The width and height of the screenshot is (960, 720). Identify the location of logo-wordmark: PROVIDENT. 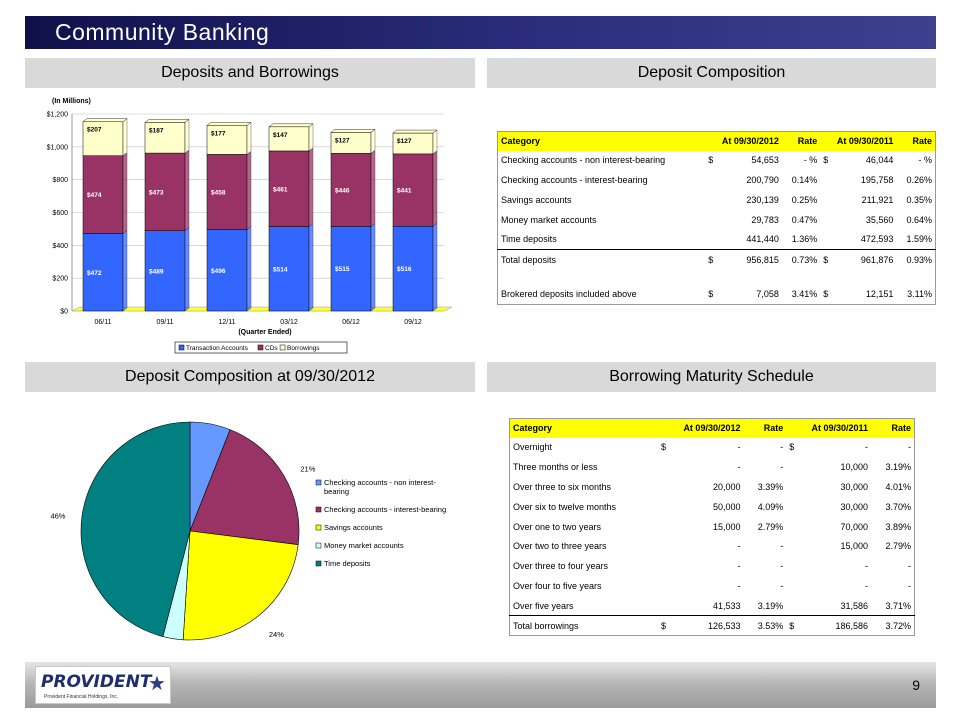
(96, 682).